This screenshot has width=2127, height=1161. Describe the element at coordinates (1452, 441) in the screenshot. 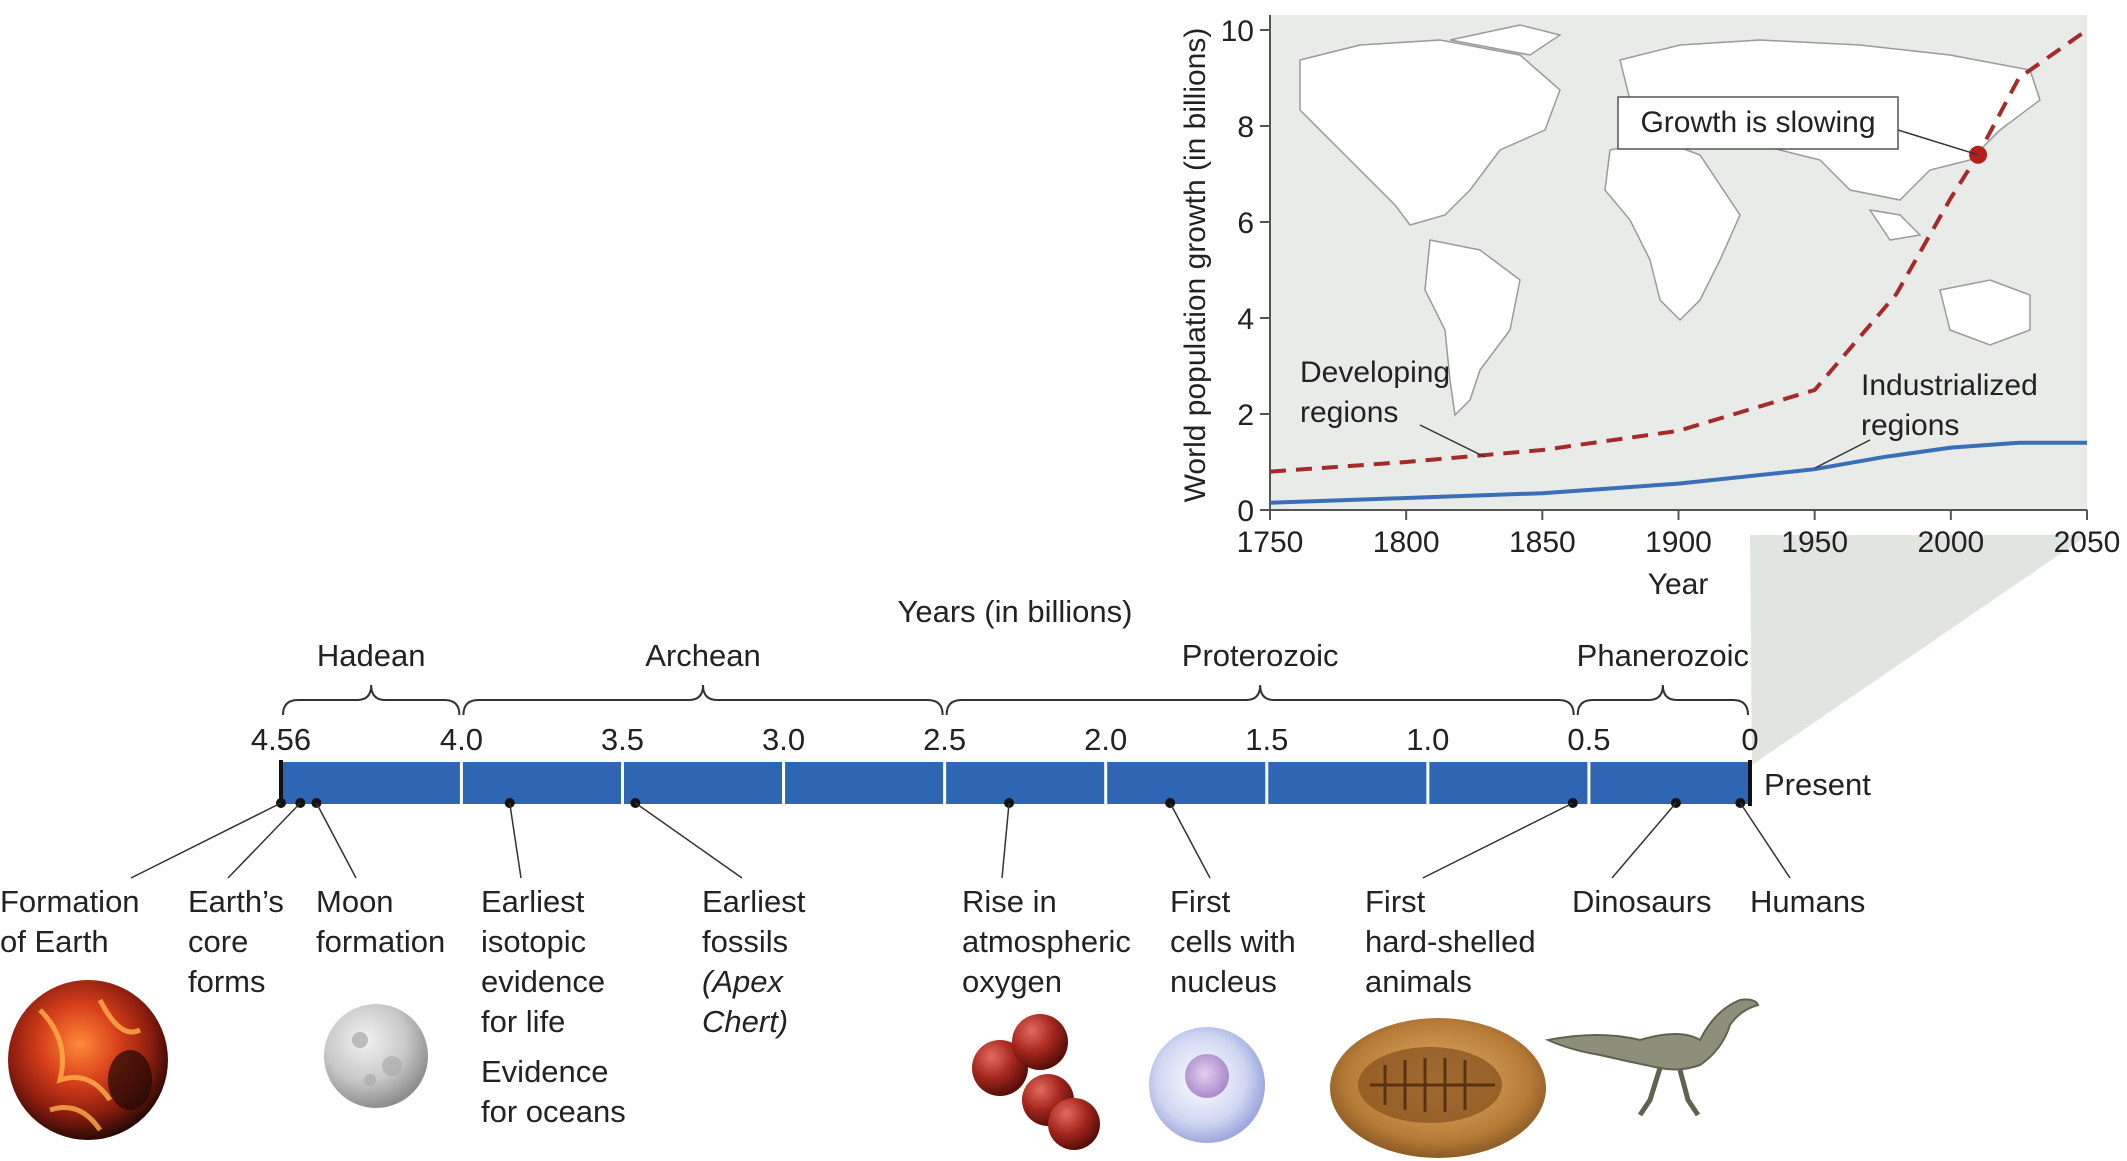

I see `developing-leader` at that location.